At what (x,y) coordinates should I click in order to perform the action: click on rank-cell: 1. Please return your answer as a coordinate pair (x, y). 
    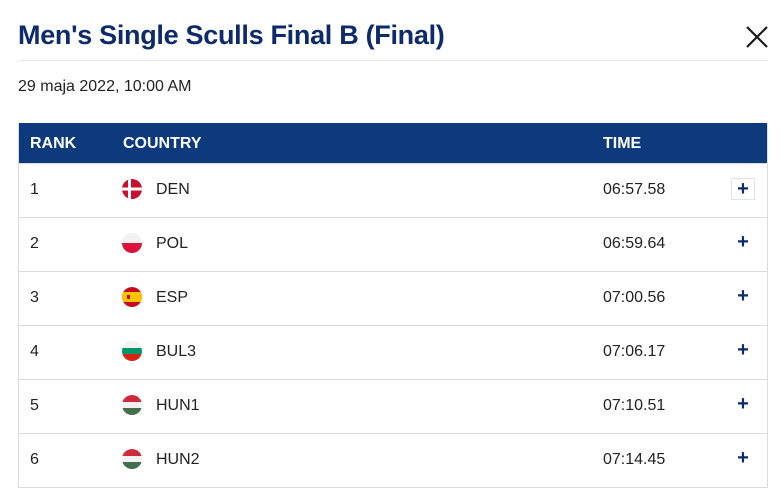
    Looking at the image, I should click on (34, 189).